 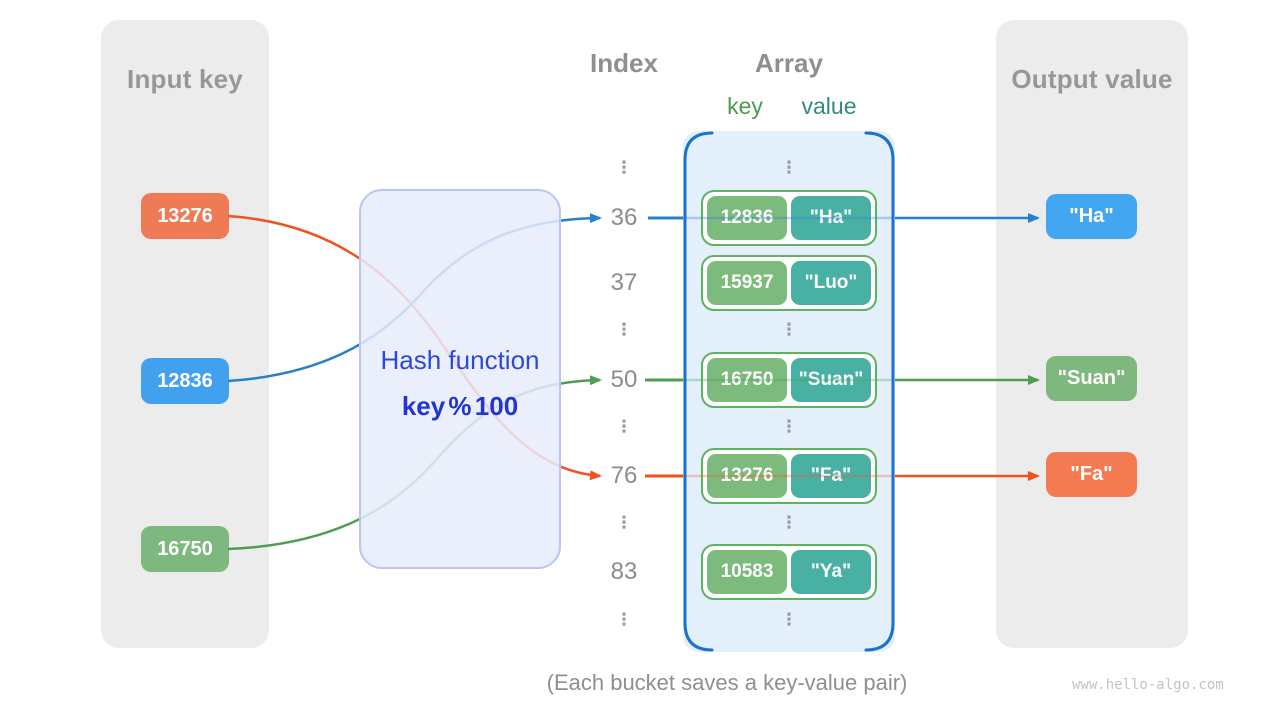 I want to click on input-key-12836: 12836, so click(x=185, y=381).